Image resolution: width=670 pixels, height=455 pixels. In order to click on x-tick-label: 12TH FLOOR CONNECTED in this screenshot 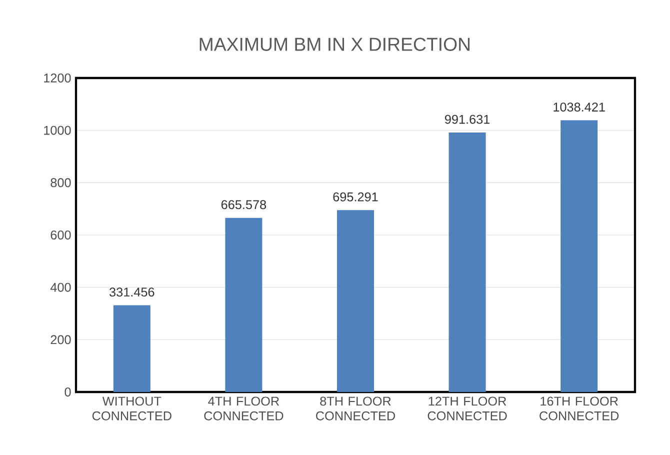, I will do `click(467, 408)`.